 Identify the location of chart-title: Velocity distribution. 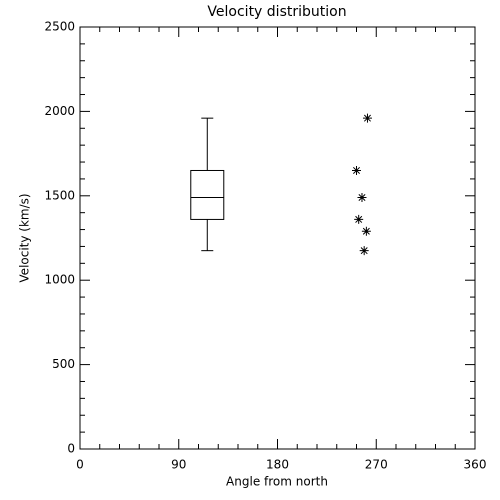
(276, 12).